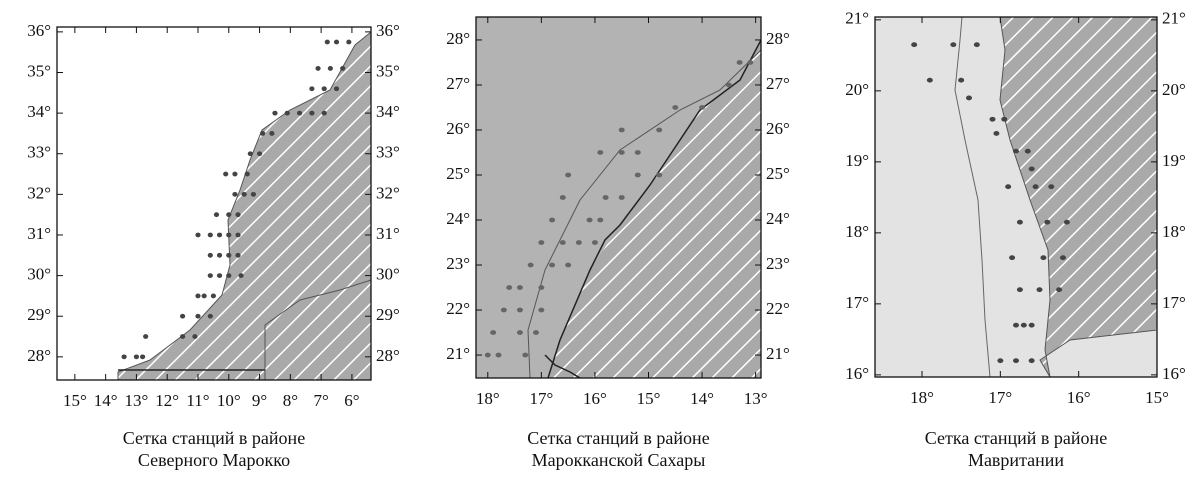 The image size is (1204, 484). I want to click on y-tick-label: 25°, so click(458, 173).